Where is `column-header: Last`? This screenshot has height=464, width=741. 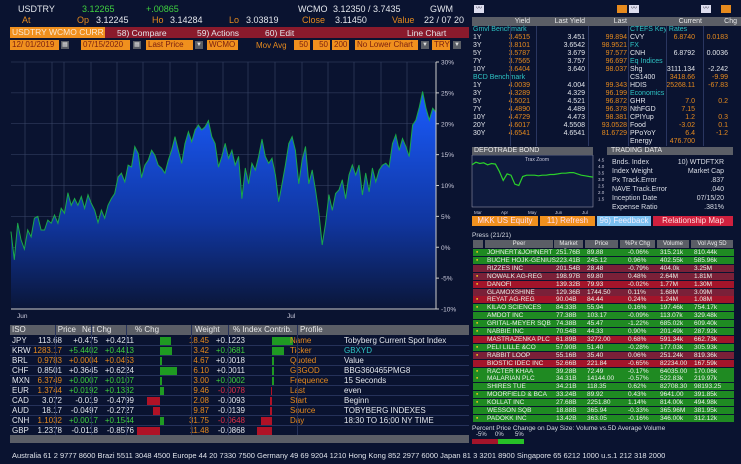 column-header: Last is located at coordinates (620, 21).